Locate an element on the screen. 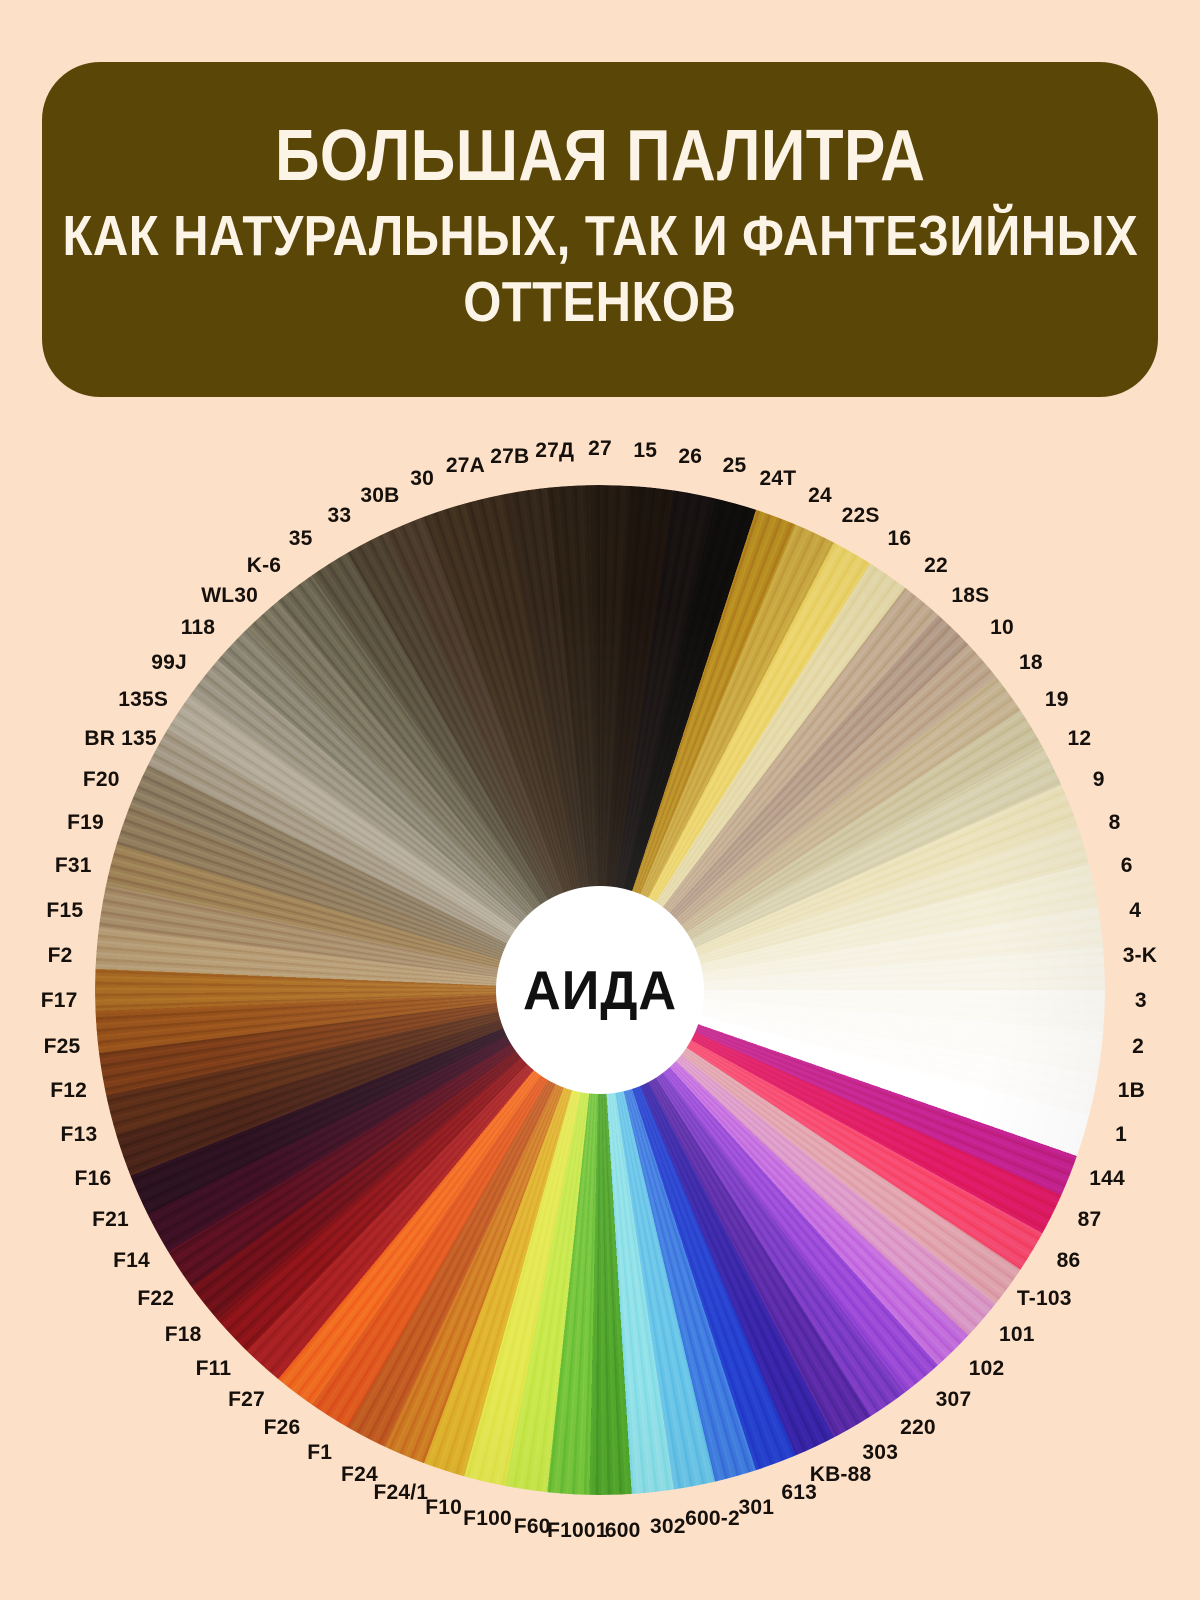 Image resolution: width=1200 pixels, height=1600 pixels. swatch-label: F17 is located at coordinates (59, 1001).